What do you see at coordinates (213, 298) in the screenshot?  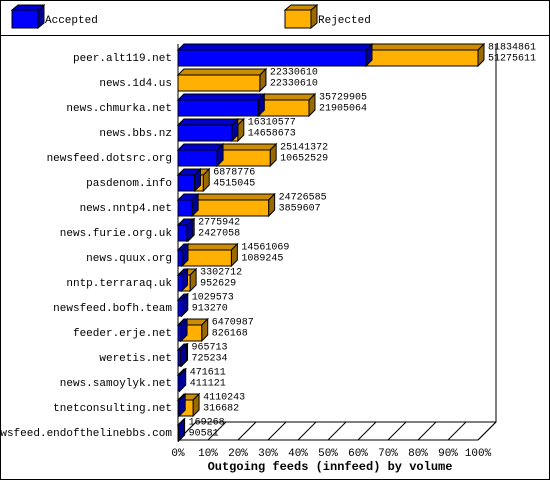 I see `value-label: 1029573` at bounding box center [213, 298].